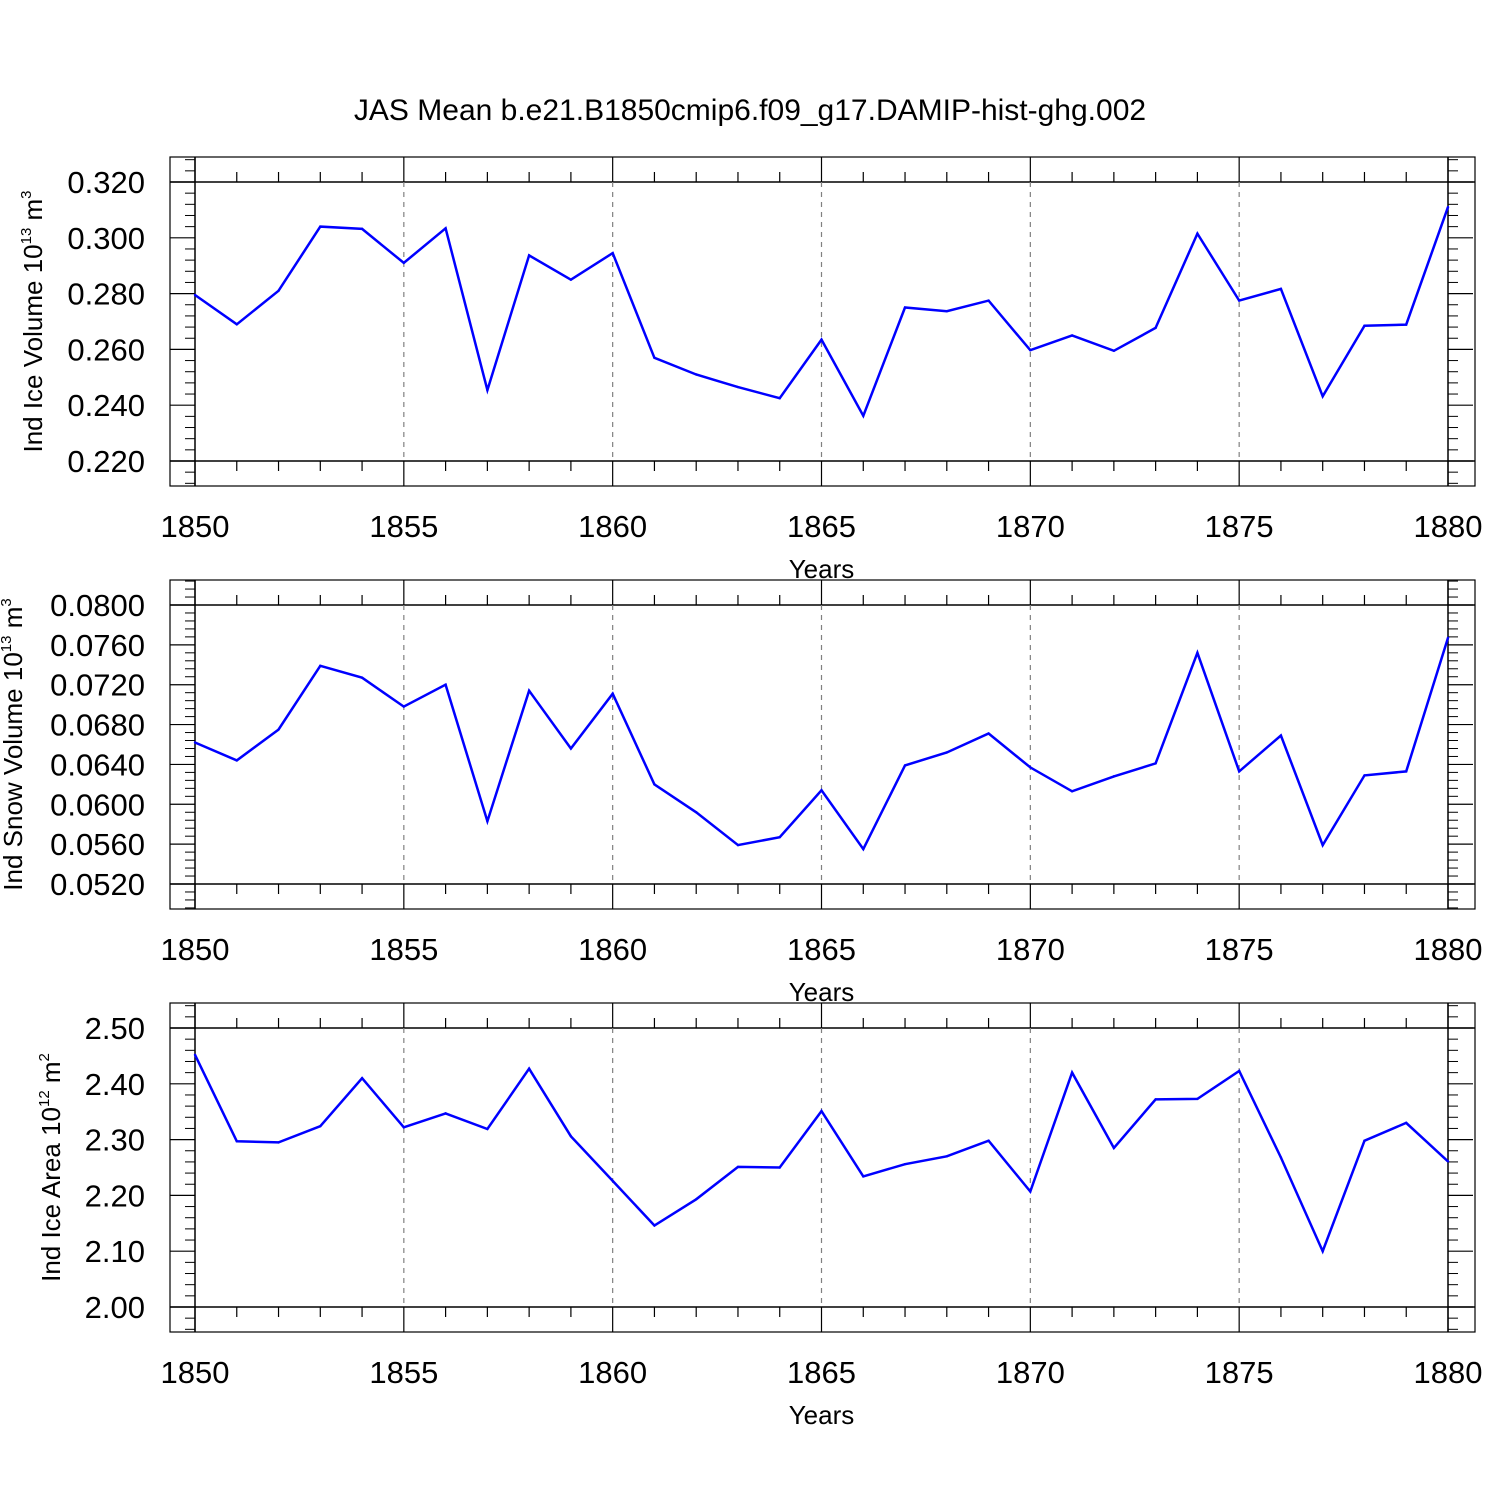  I want to click on y-tick-label: 0.240, so click(106, 405).